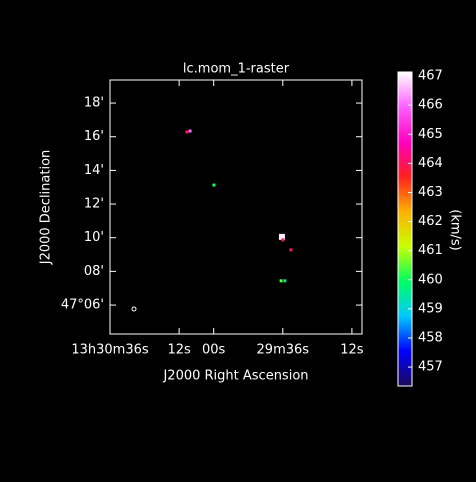  Describe the element at coordinates (94, 271) in the screenshot. I see `y-tick-label: 08'` at that location.